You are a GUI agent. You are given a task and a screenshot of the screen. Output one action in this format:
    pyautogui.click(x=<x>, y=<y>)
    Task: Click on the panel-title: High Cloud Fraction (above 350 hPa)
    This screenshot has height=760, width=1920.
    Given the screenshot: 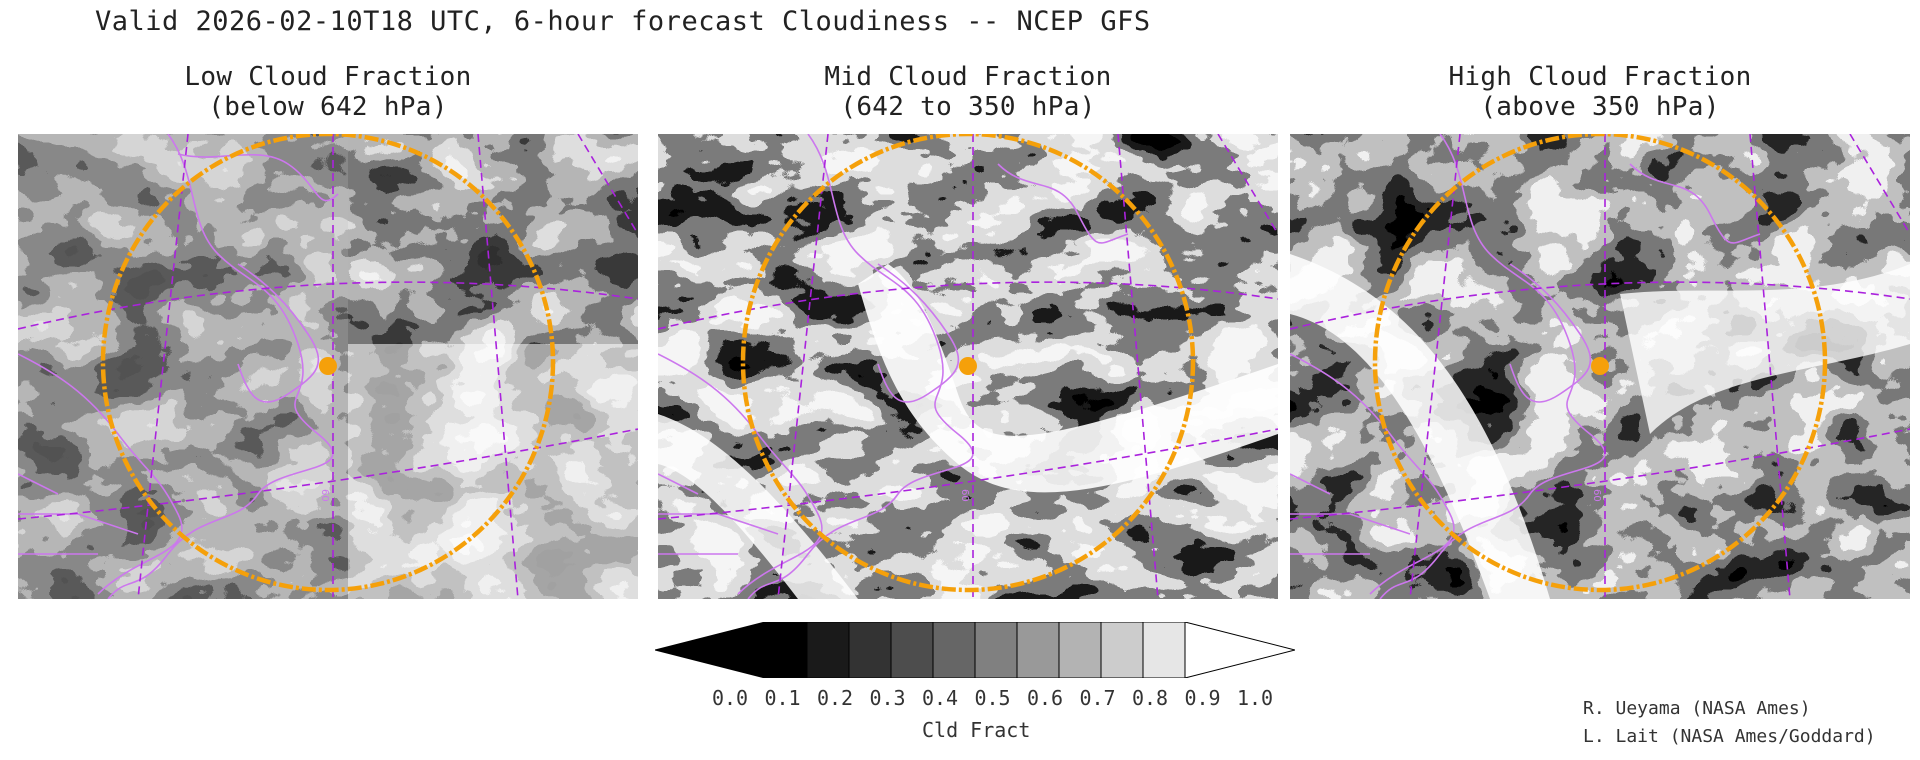 What is the action you would take?
    pyautogui.click(x=1600, y=95)
    